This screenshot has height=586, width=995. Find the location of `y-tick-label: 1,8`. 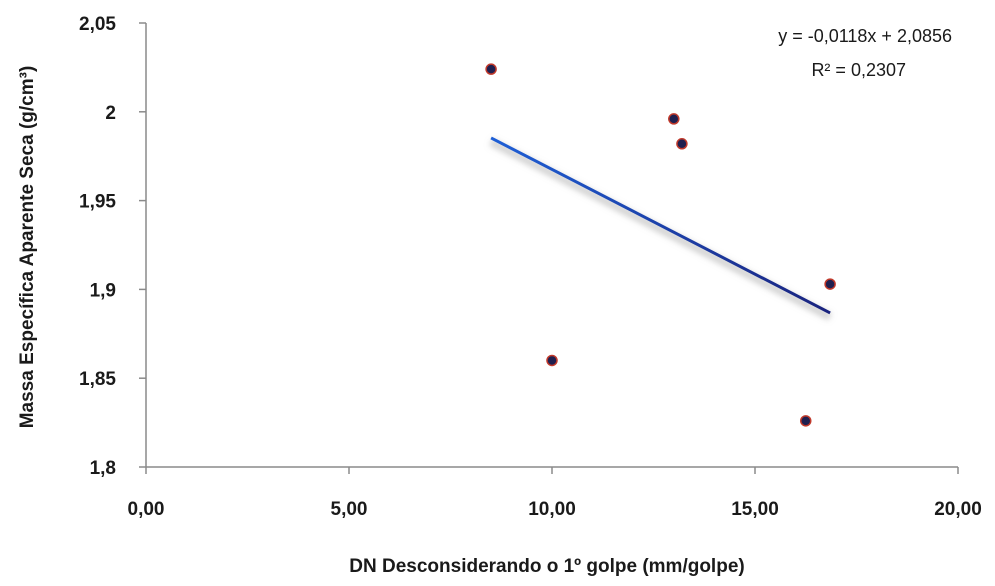

y-tick-label: 1,8 is located at coordinates (103, 468).